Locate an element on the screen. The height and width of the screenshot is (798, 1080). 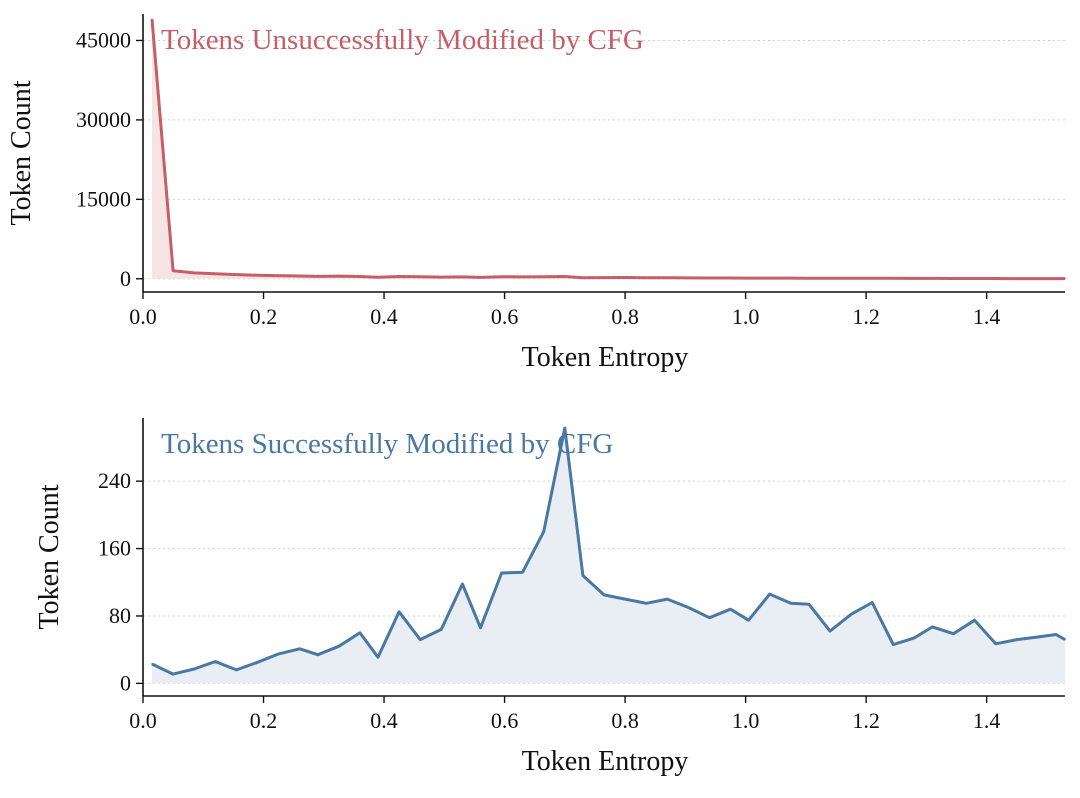
y-tick-label: 15000 is located at coordinates (103, 198).